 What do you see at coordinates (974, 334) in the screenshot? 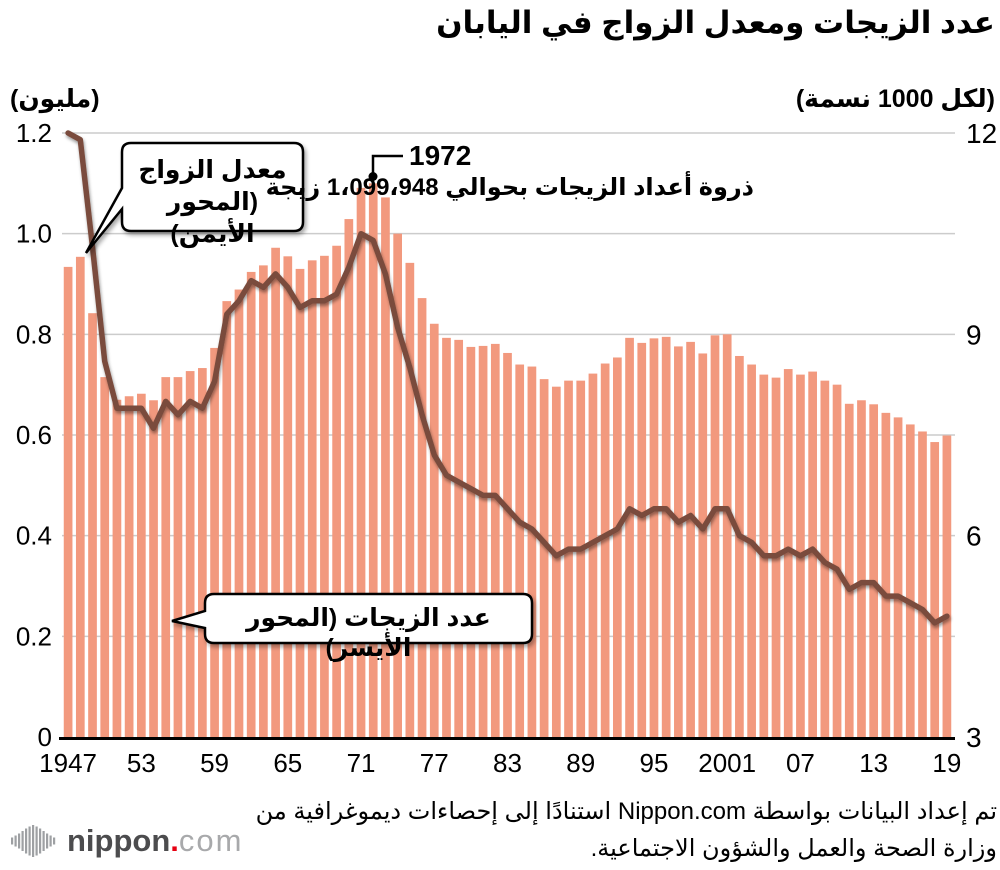
I see `y-right-tick-label: 9` at bounding box center [974, 334].